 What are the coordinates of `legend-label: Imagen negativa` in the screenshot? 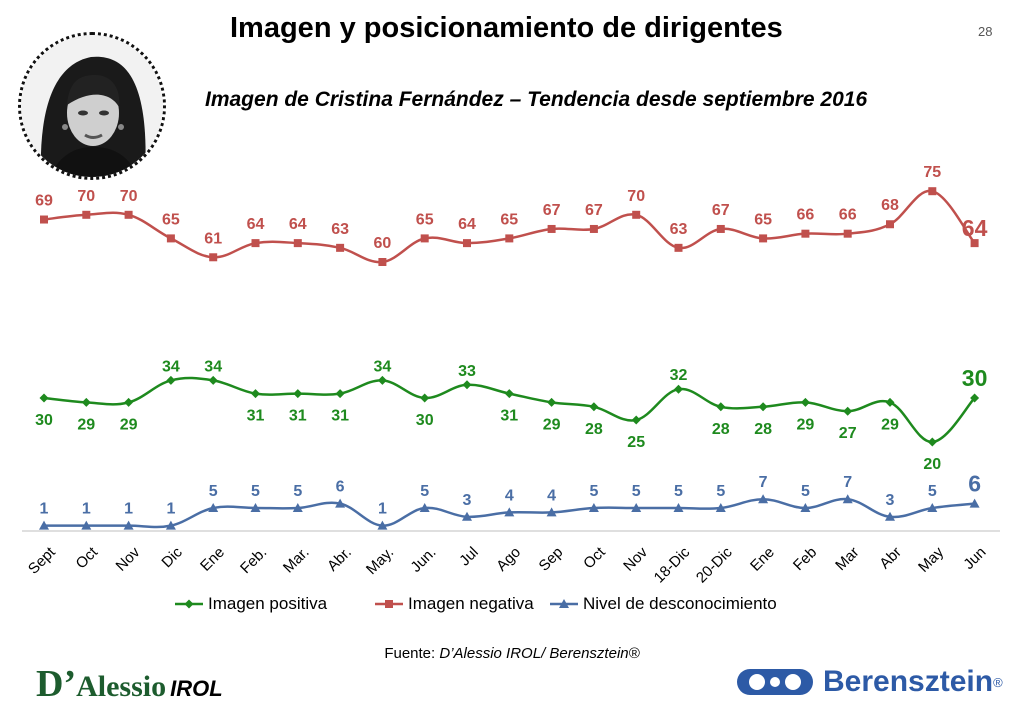 It's located at (471, 603).